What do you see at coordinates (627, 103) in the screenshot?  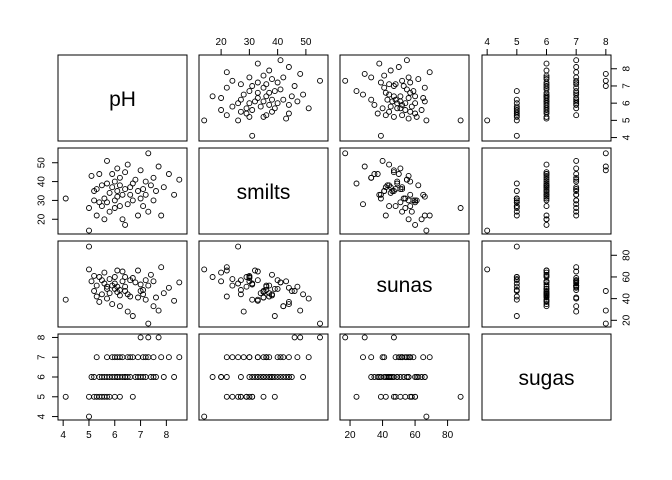 I see `tick-label-pH: 6` at bounding box center [627, 103].